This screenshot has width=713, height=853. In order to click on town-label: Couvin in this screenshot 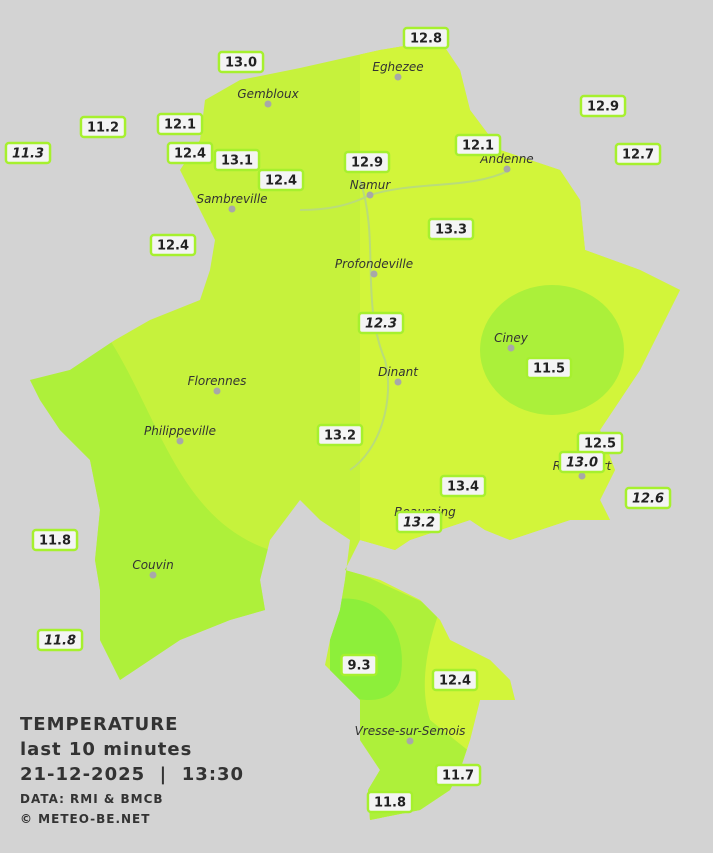, I will do `click(152, 565)`.